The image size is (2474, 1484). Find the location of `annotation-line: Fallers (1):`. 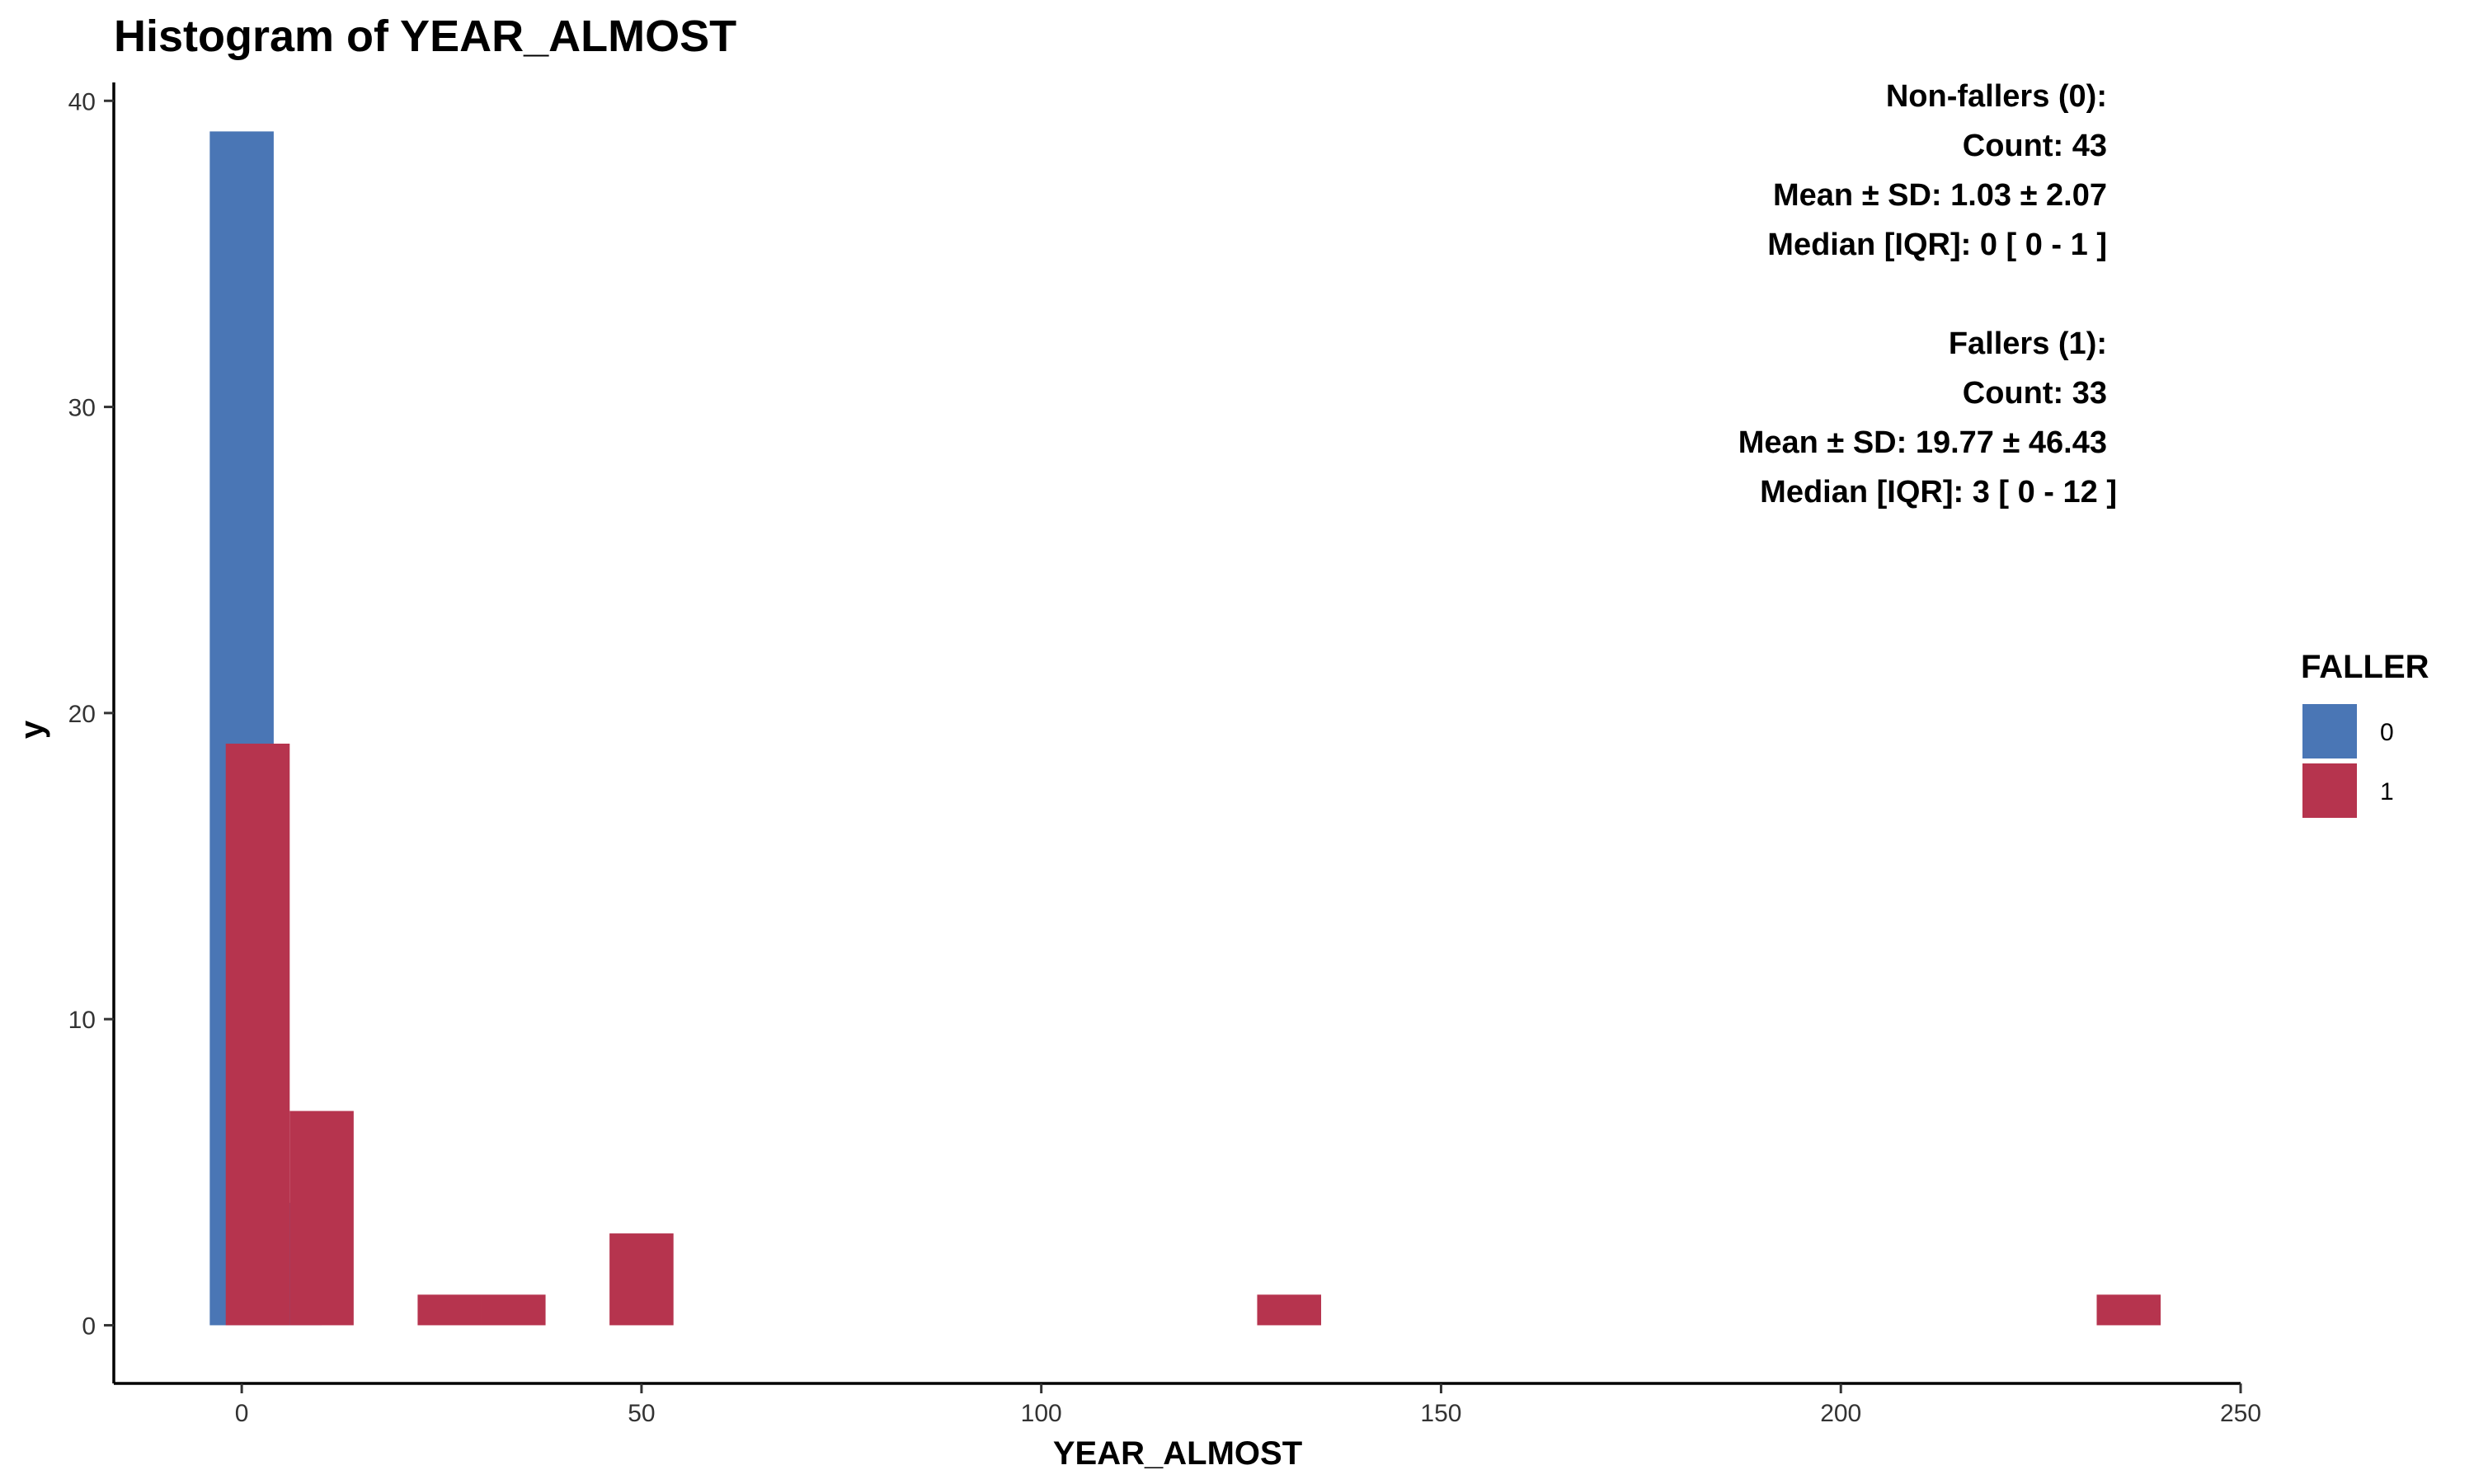

annotation-line: Fallers (1): is located at coordinates (2028, 343).